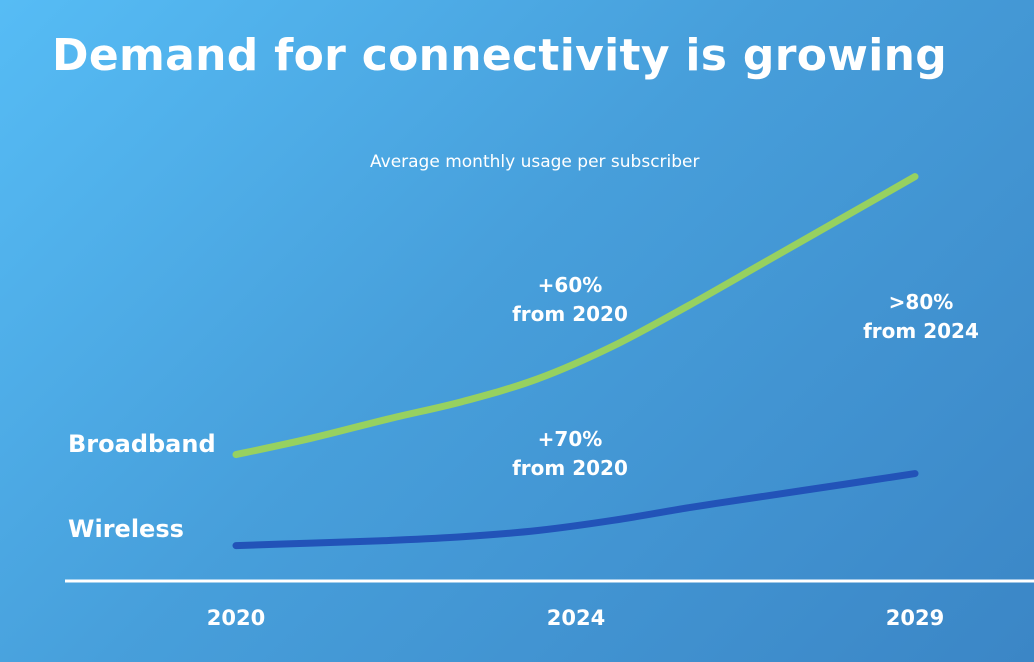 The width and height of the screenshot is (1034, 662). What do you see at coordinates (499, 55) in the screenshot?
I see `page-title: Demand for connectivity is growing` at bounding box center [499, 55].